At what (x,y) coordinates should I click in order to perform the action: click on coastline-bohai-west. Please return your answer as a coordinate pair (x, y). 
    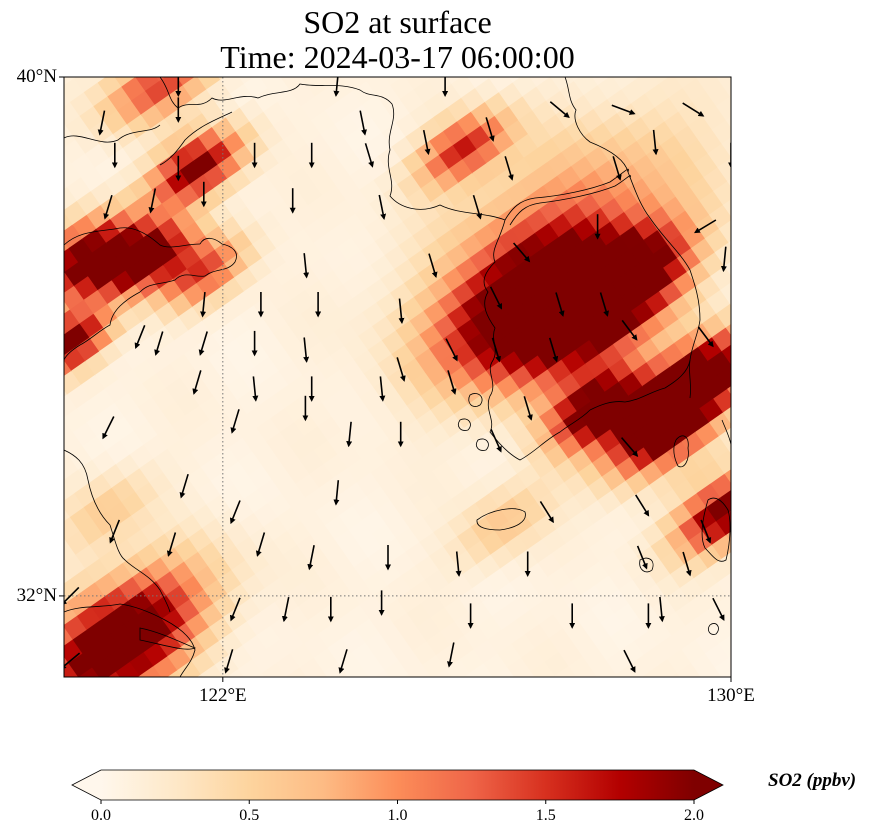
    Looking at the image, I should click on (112, 133).